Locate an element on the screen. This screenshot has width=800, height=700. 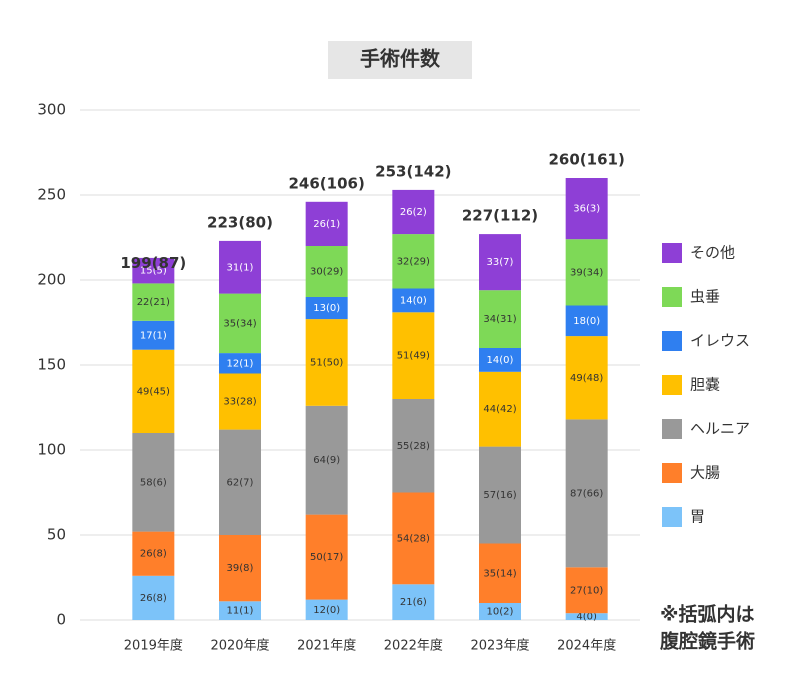
legend-label: イレウス is located at coordinates (720, 341).